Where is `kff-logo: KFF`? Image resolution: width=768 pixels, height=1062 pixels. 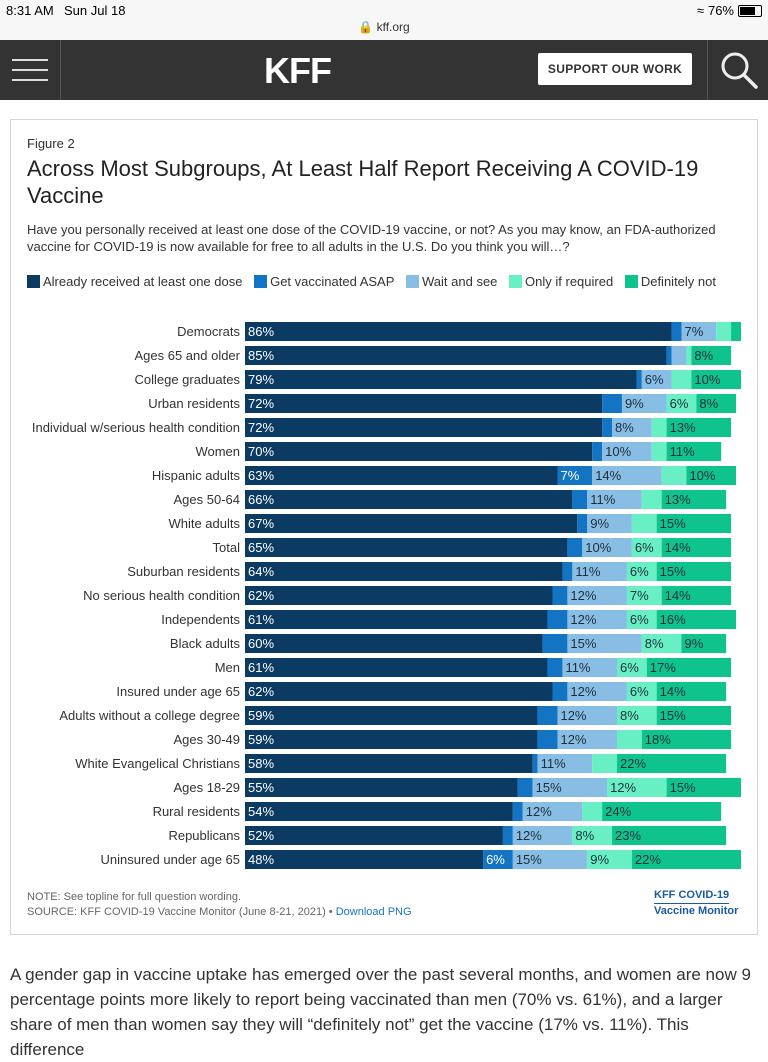
kff-logo: KFF is located at coordinates (298, 70).